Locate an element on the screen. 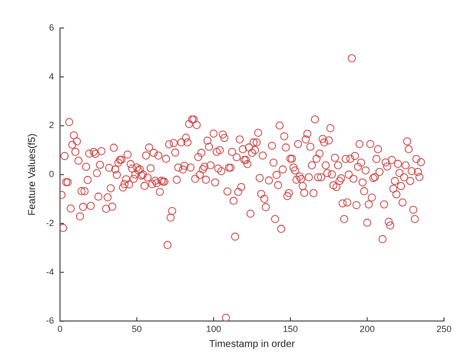 This screenshot has height=354, width=474. y-tick-label: 2 is located at coordinates (51, 125).